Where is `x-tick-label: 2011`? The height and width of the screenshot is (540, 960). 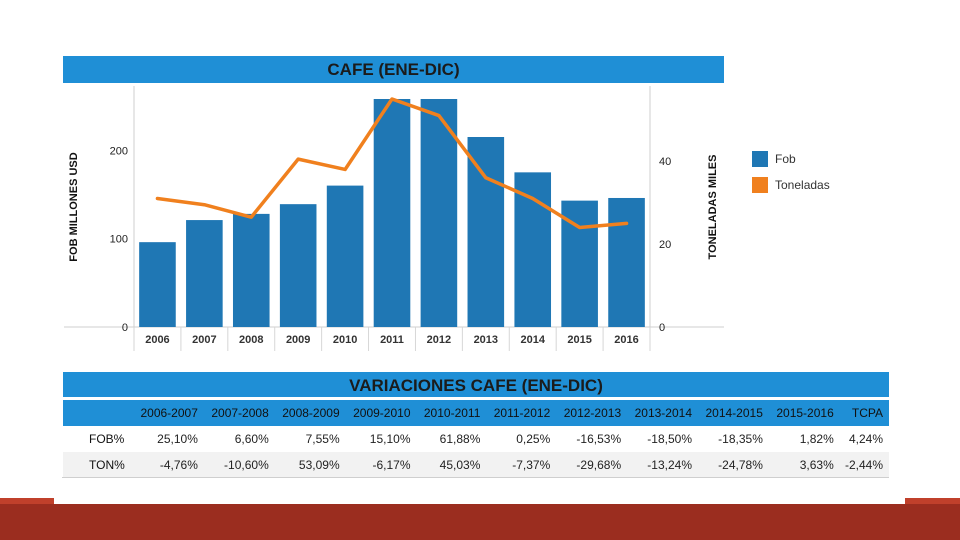 x-tick-label: 2011 is located at coordinates (392, 340).